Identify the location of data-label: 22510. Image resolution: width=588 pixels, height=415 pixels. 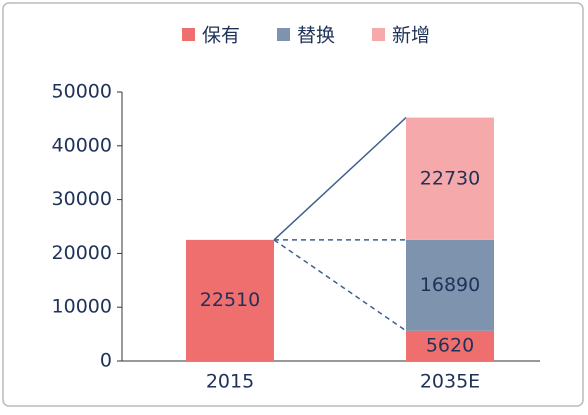
(230, 300).